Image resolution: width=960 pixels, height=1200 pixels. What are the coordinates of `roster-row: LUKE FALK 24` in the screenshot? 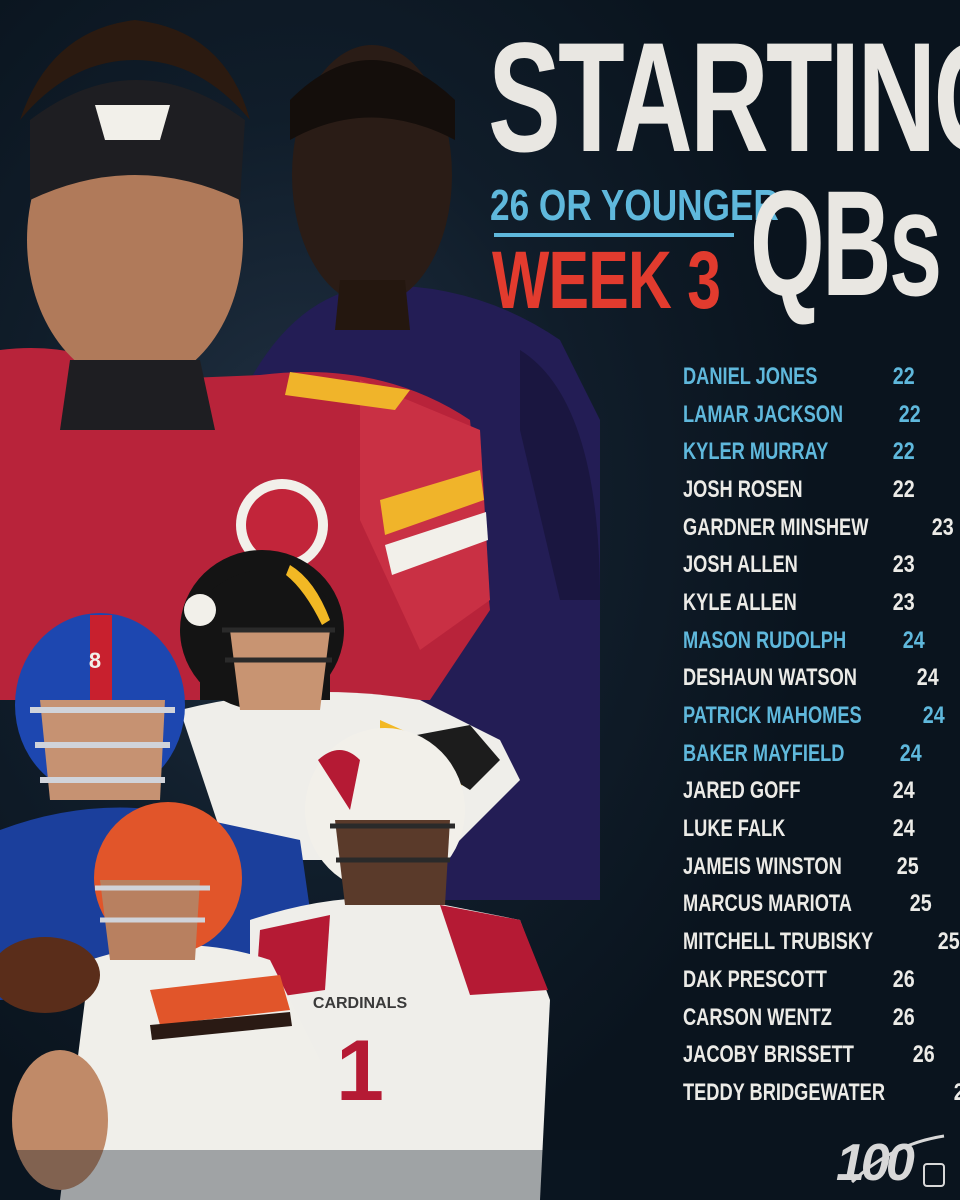 It's located at (799, 829).